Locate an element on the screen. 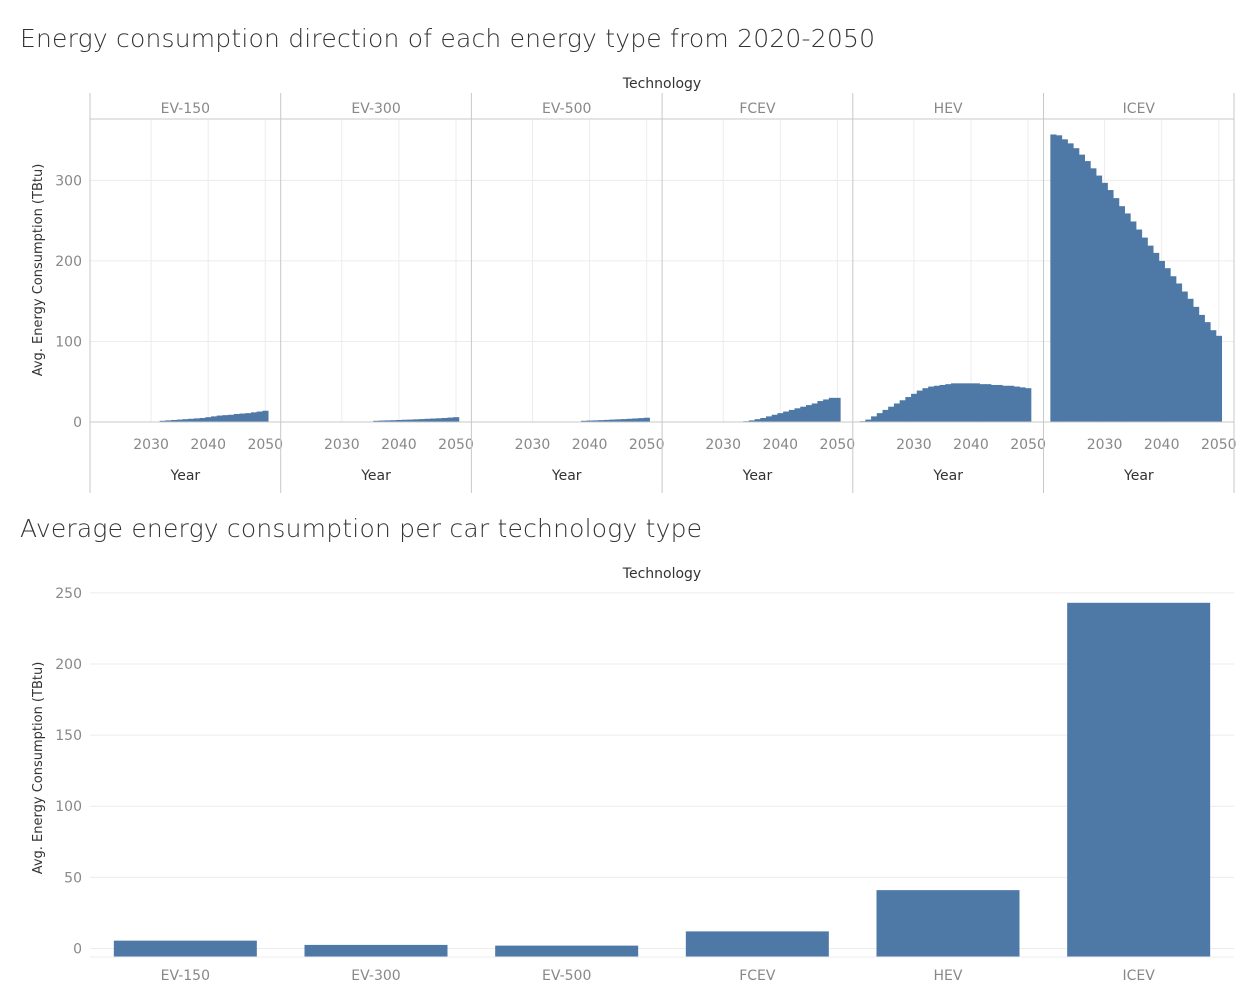  bar-icev-2037 is located at coordinates (1144, 329).